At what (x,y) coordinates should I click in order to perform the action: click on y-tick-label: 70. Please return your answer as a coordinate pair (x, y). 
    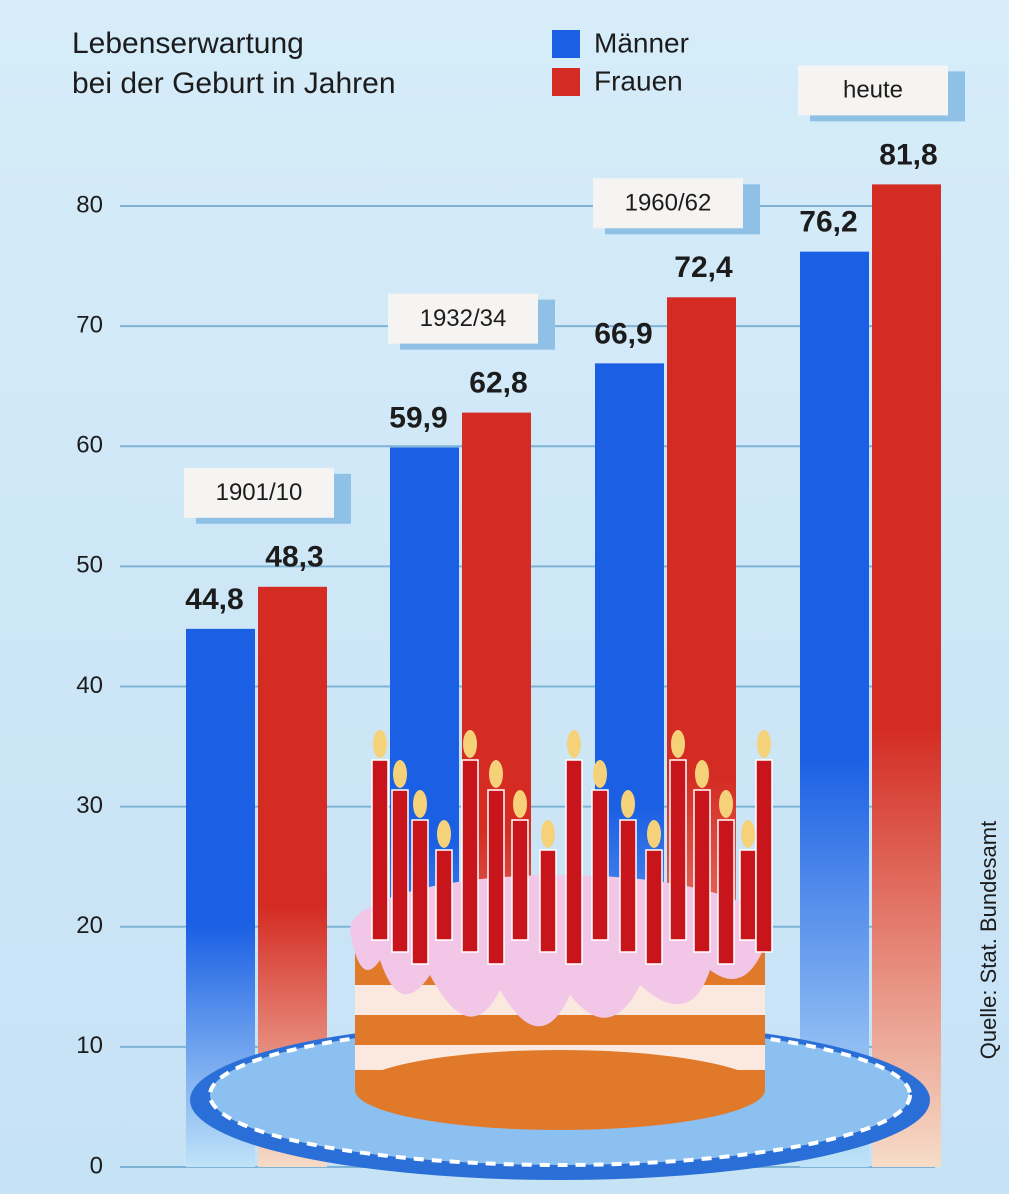
    Looking at the image, I should click on (89, 324).